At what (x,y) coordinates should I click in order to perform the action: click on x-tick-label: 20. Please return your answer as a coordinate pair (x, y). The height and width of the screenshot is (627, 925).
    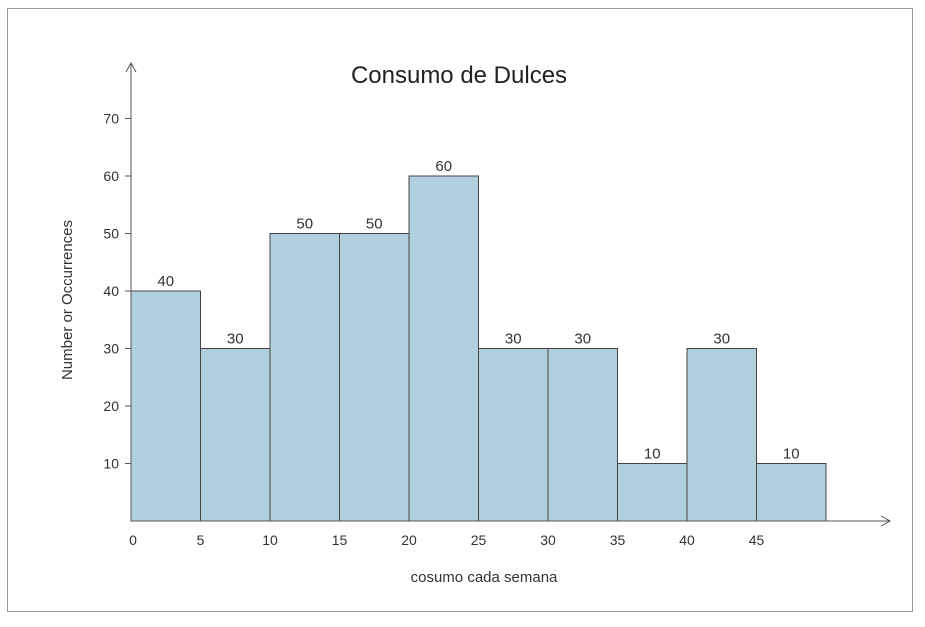
    Looking at the image, I should click on (409, 540).